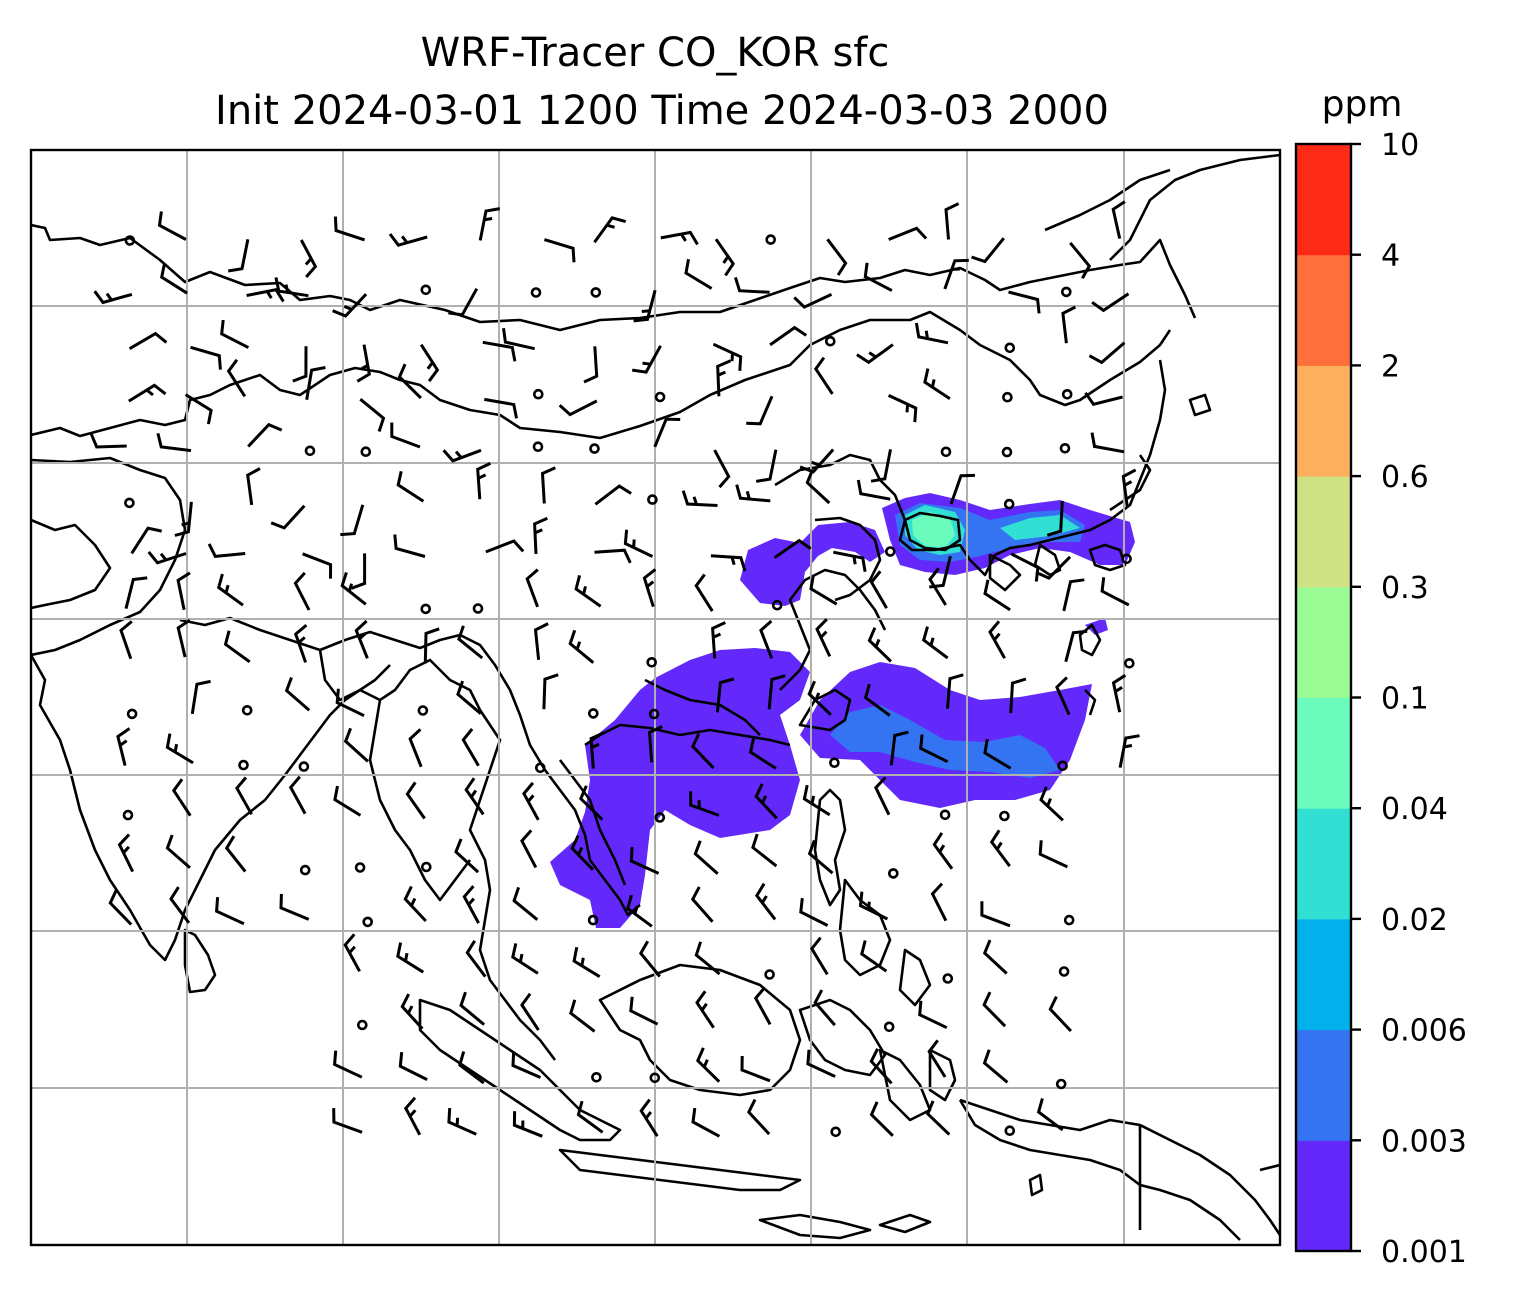  I want to click on colorbar-ticks: 0.001 0.003 0.006 0.02 0.04 0.1 0.3 0.6 2 4 10, so click(1409, 699).